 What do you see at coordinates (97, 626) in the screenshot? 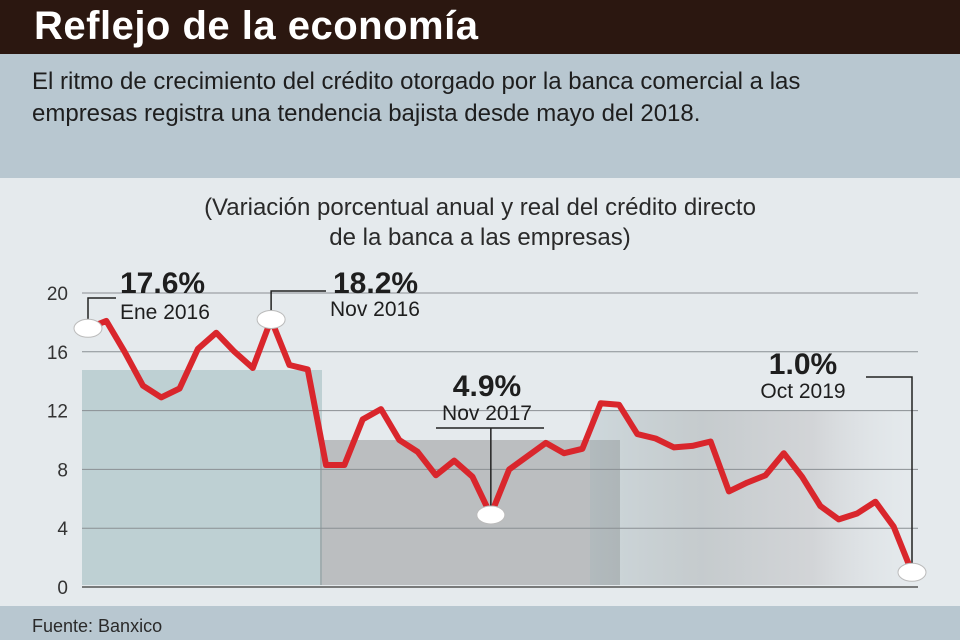
I see `source-text: Fuente: Banxico` at bounding box center [97, 626].